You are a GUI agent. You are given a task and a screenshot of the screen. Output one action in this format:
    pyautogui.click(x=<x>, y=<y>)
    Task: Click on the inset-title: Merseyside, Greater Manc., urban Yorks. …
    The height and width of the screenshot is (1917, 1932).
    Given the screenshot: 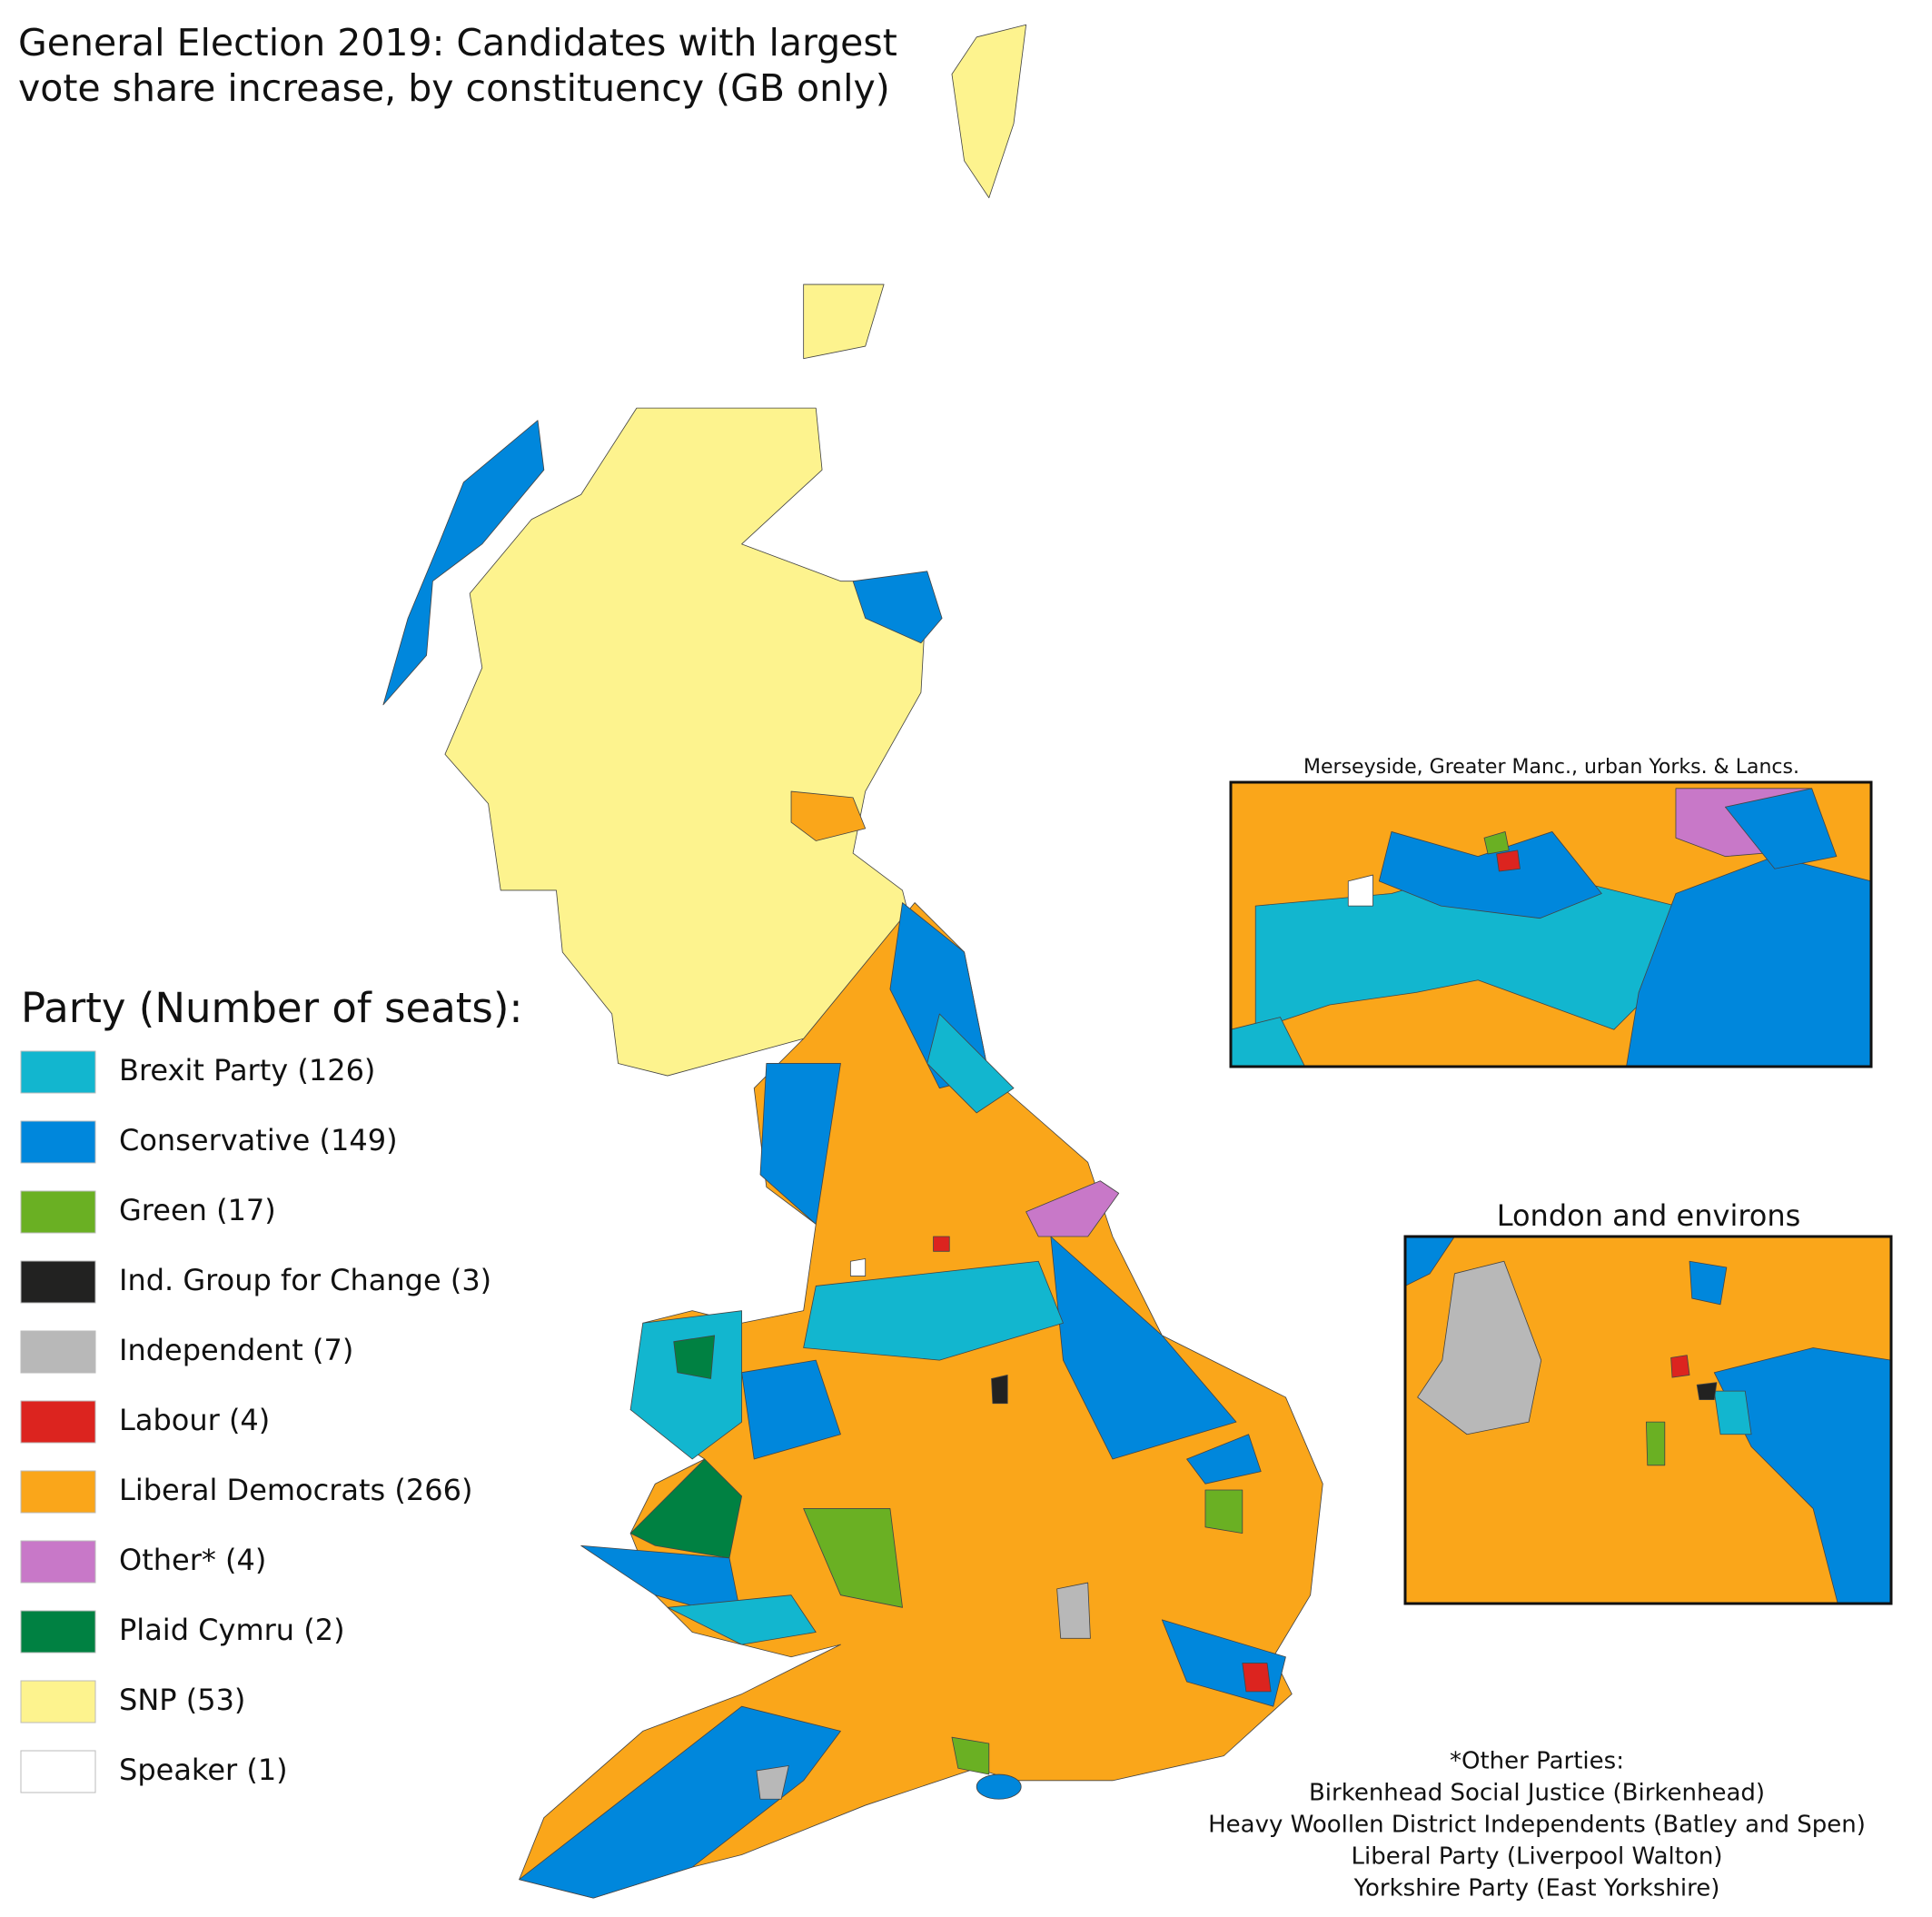 What is the action you would take?
    pyautogui.click(x=1551, y=767)
    